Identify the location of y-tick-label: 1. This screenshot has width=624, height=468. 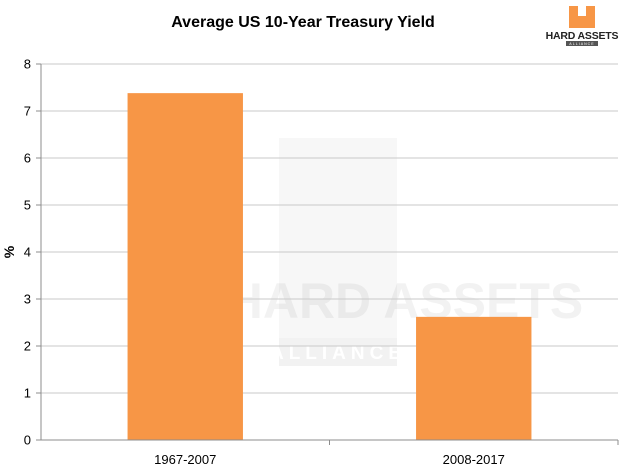
(27, 393).